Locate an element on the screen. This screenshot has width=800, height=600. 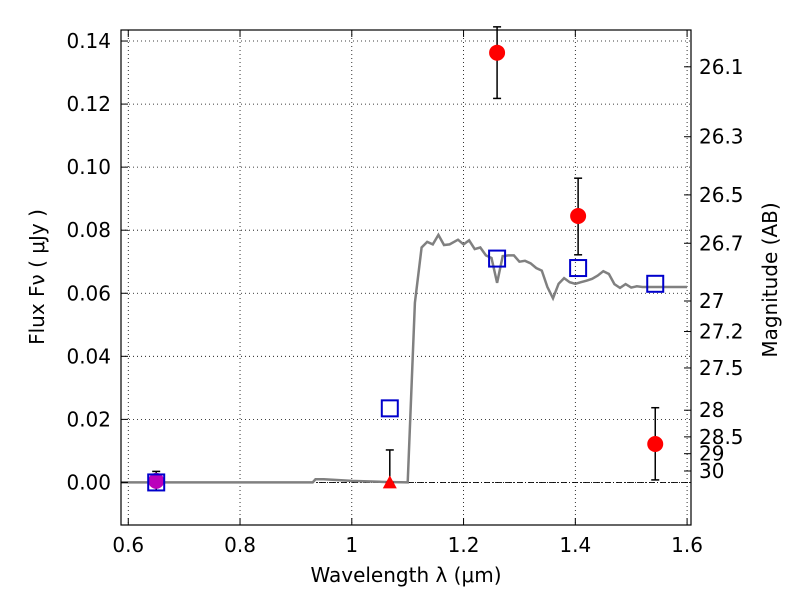
y-axis-label: Flux Fν ( μJy ) is located at coordinates (37, 277).